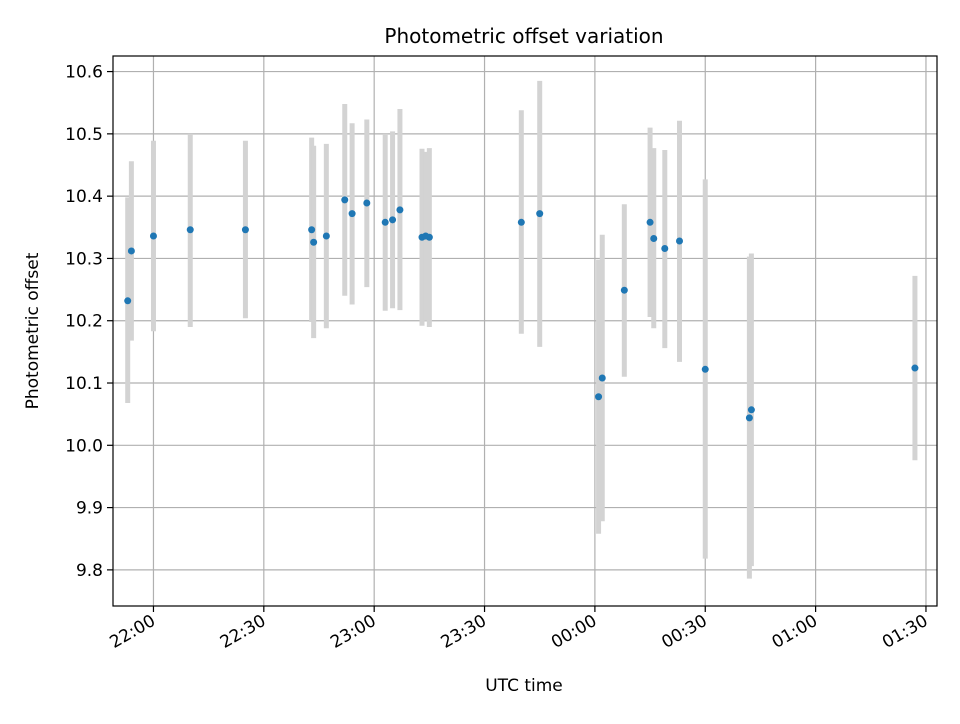 Image resolution: width=960 pixels, height=724 pixels. What do you see at coordinates (33, 330) in the screenshot?
I see `y-axis-label: Photometric offset` at bounding box center [33, 330].